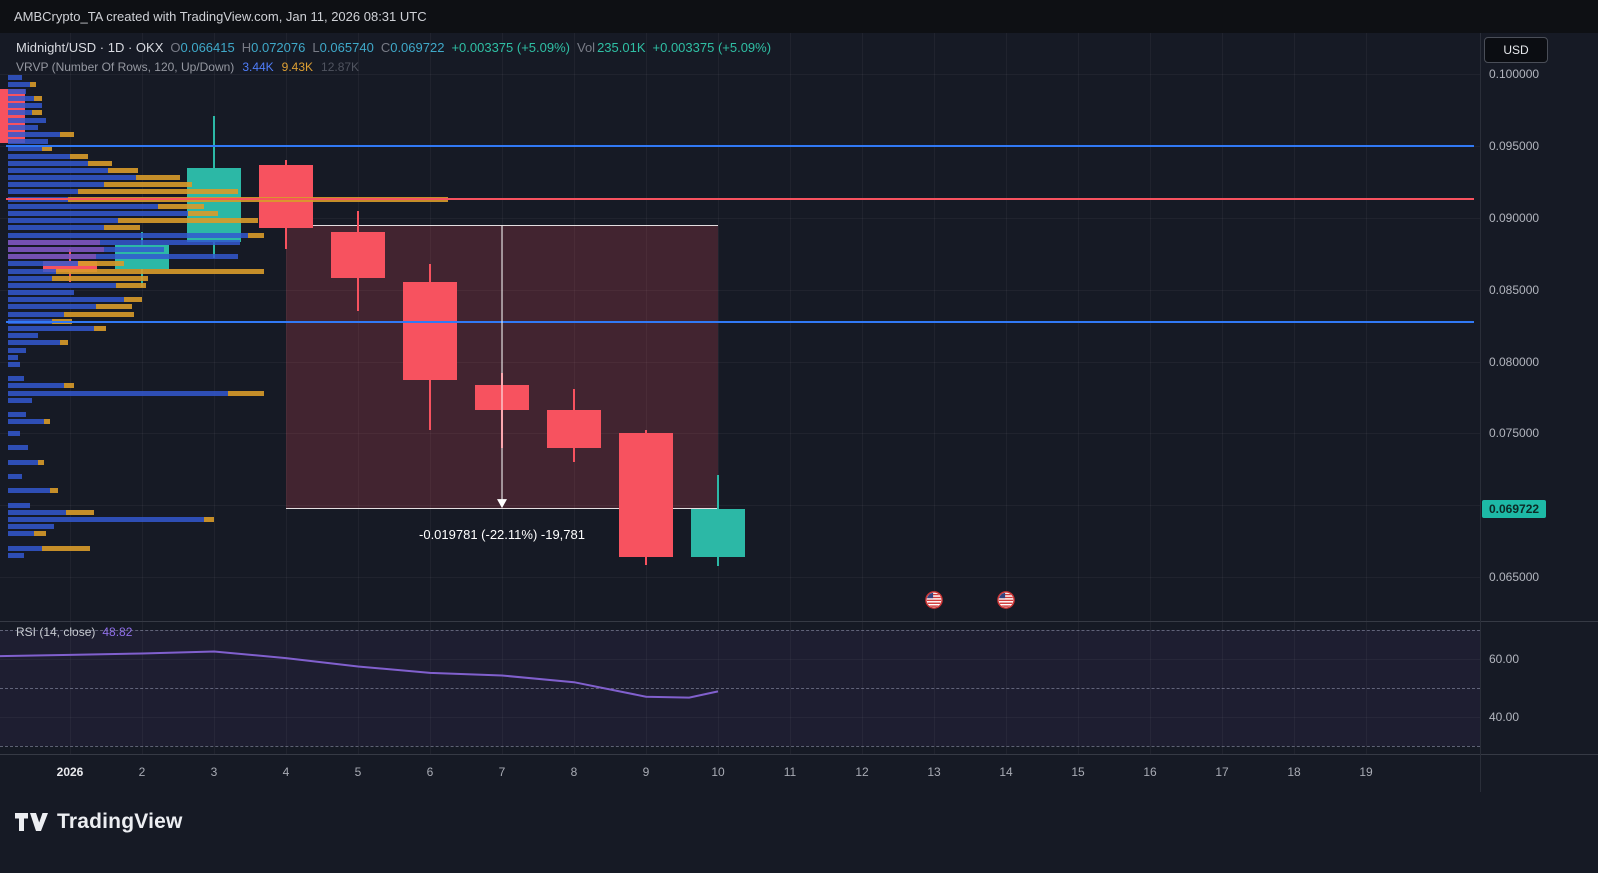  Describe the element at coordinates (56, 632) in the screenshot. I see `rsi-name: RSI (14, close)` at that location.